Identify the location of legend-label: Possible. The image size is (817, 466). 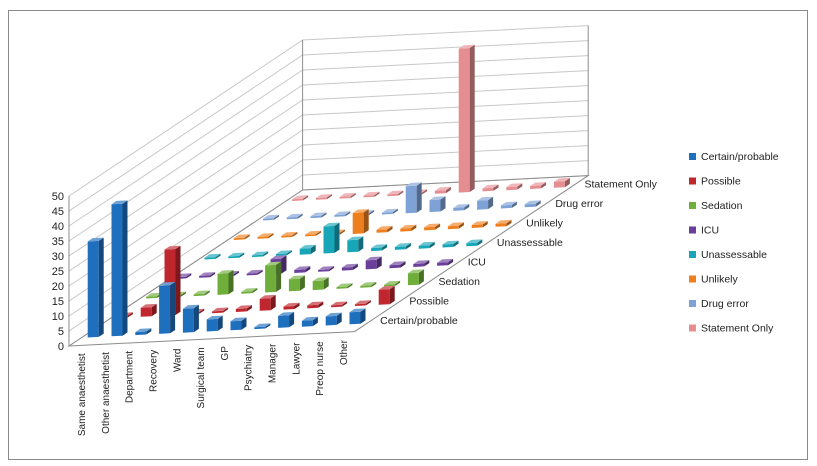
(721, 182).